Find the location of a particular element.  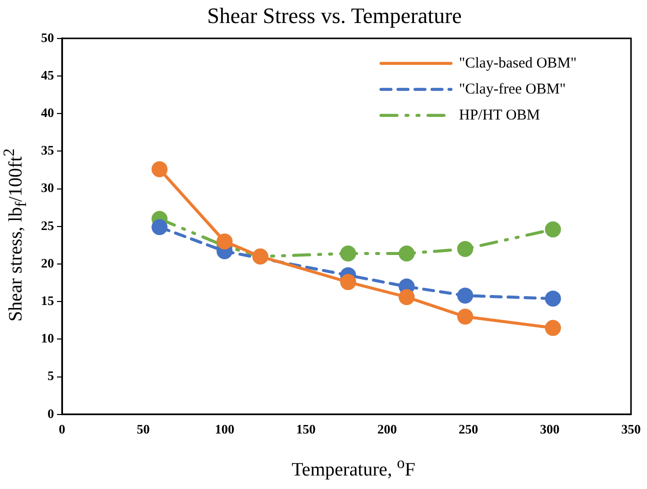

y-tick-label: 10 is located at coordinates (47, 338).